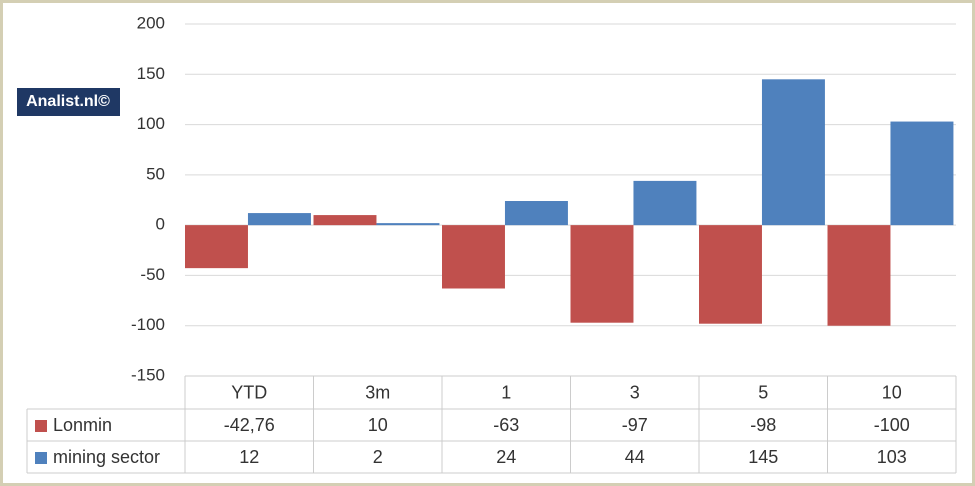 The image size is (975, 486). I want to click on table-value: -42,76, so click(249, 425).